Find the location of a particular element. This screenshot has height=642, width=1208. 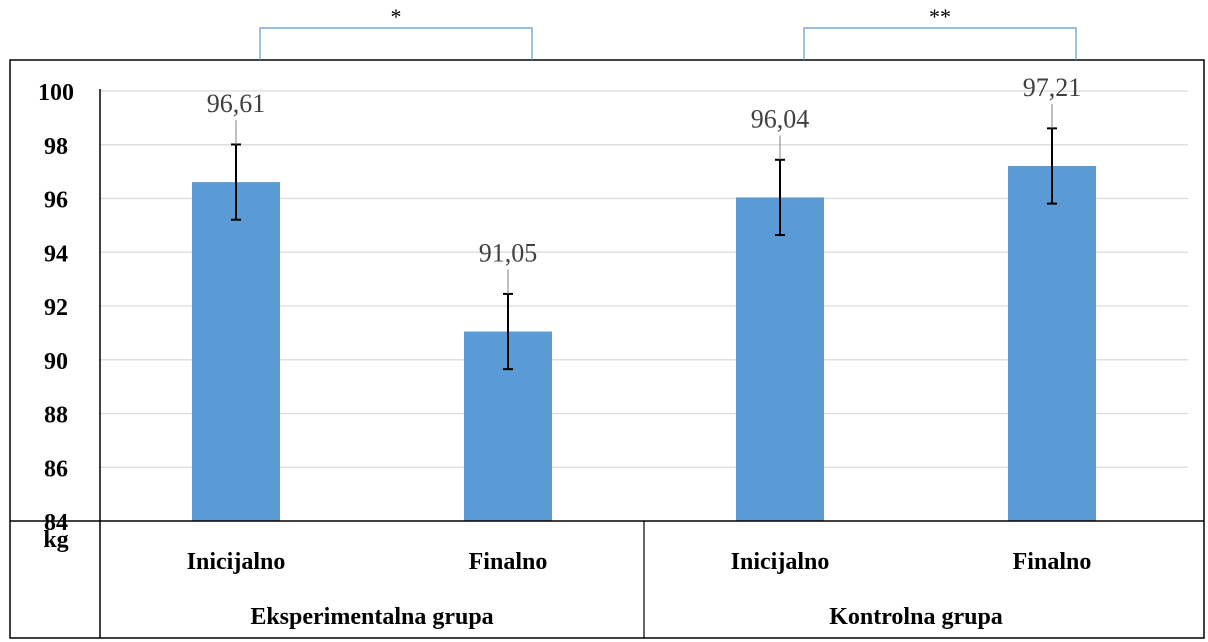

significance-marker: * is located at coordinates (396, 16).